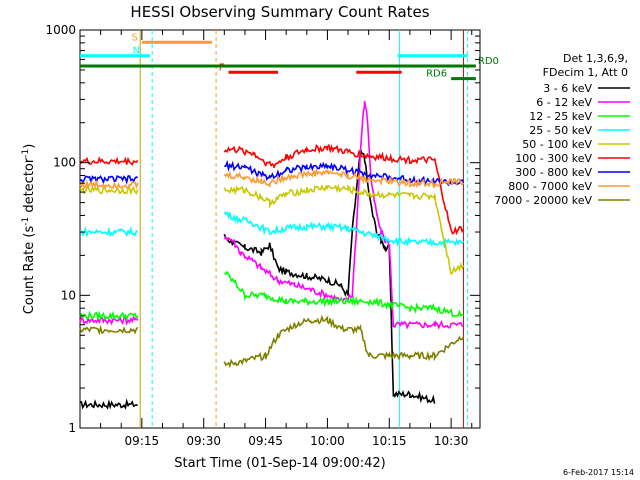 Image resolution: width=640 pixels, height=480 pixels. What do you see at coordinates (564, 102) in the screenshot?
I see `legend-label-1: 6 - 12 keV` at bounding box center [564, 102].